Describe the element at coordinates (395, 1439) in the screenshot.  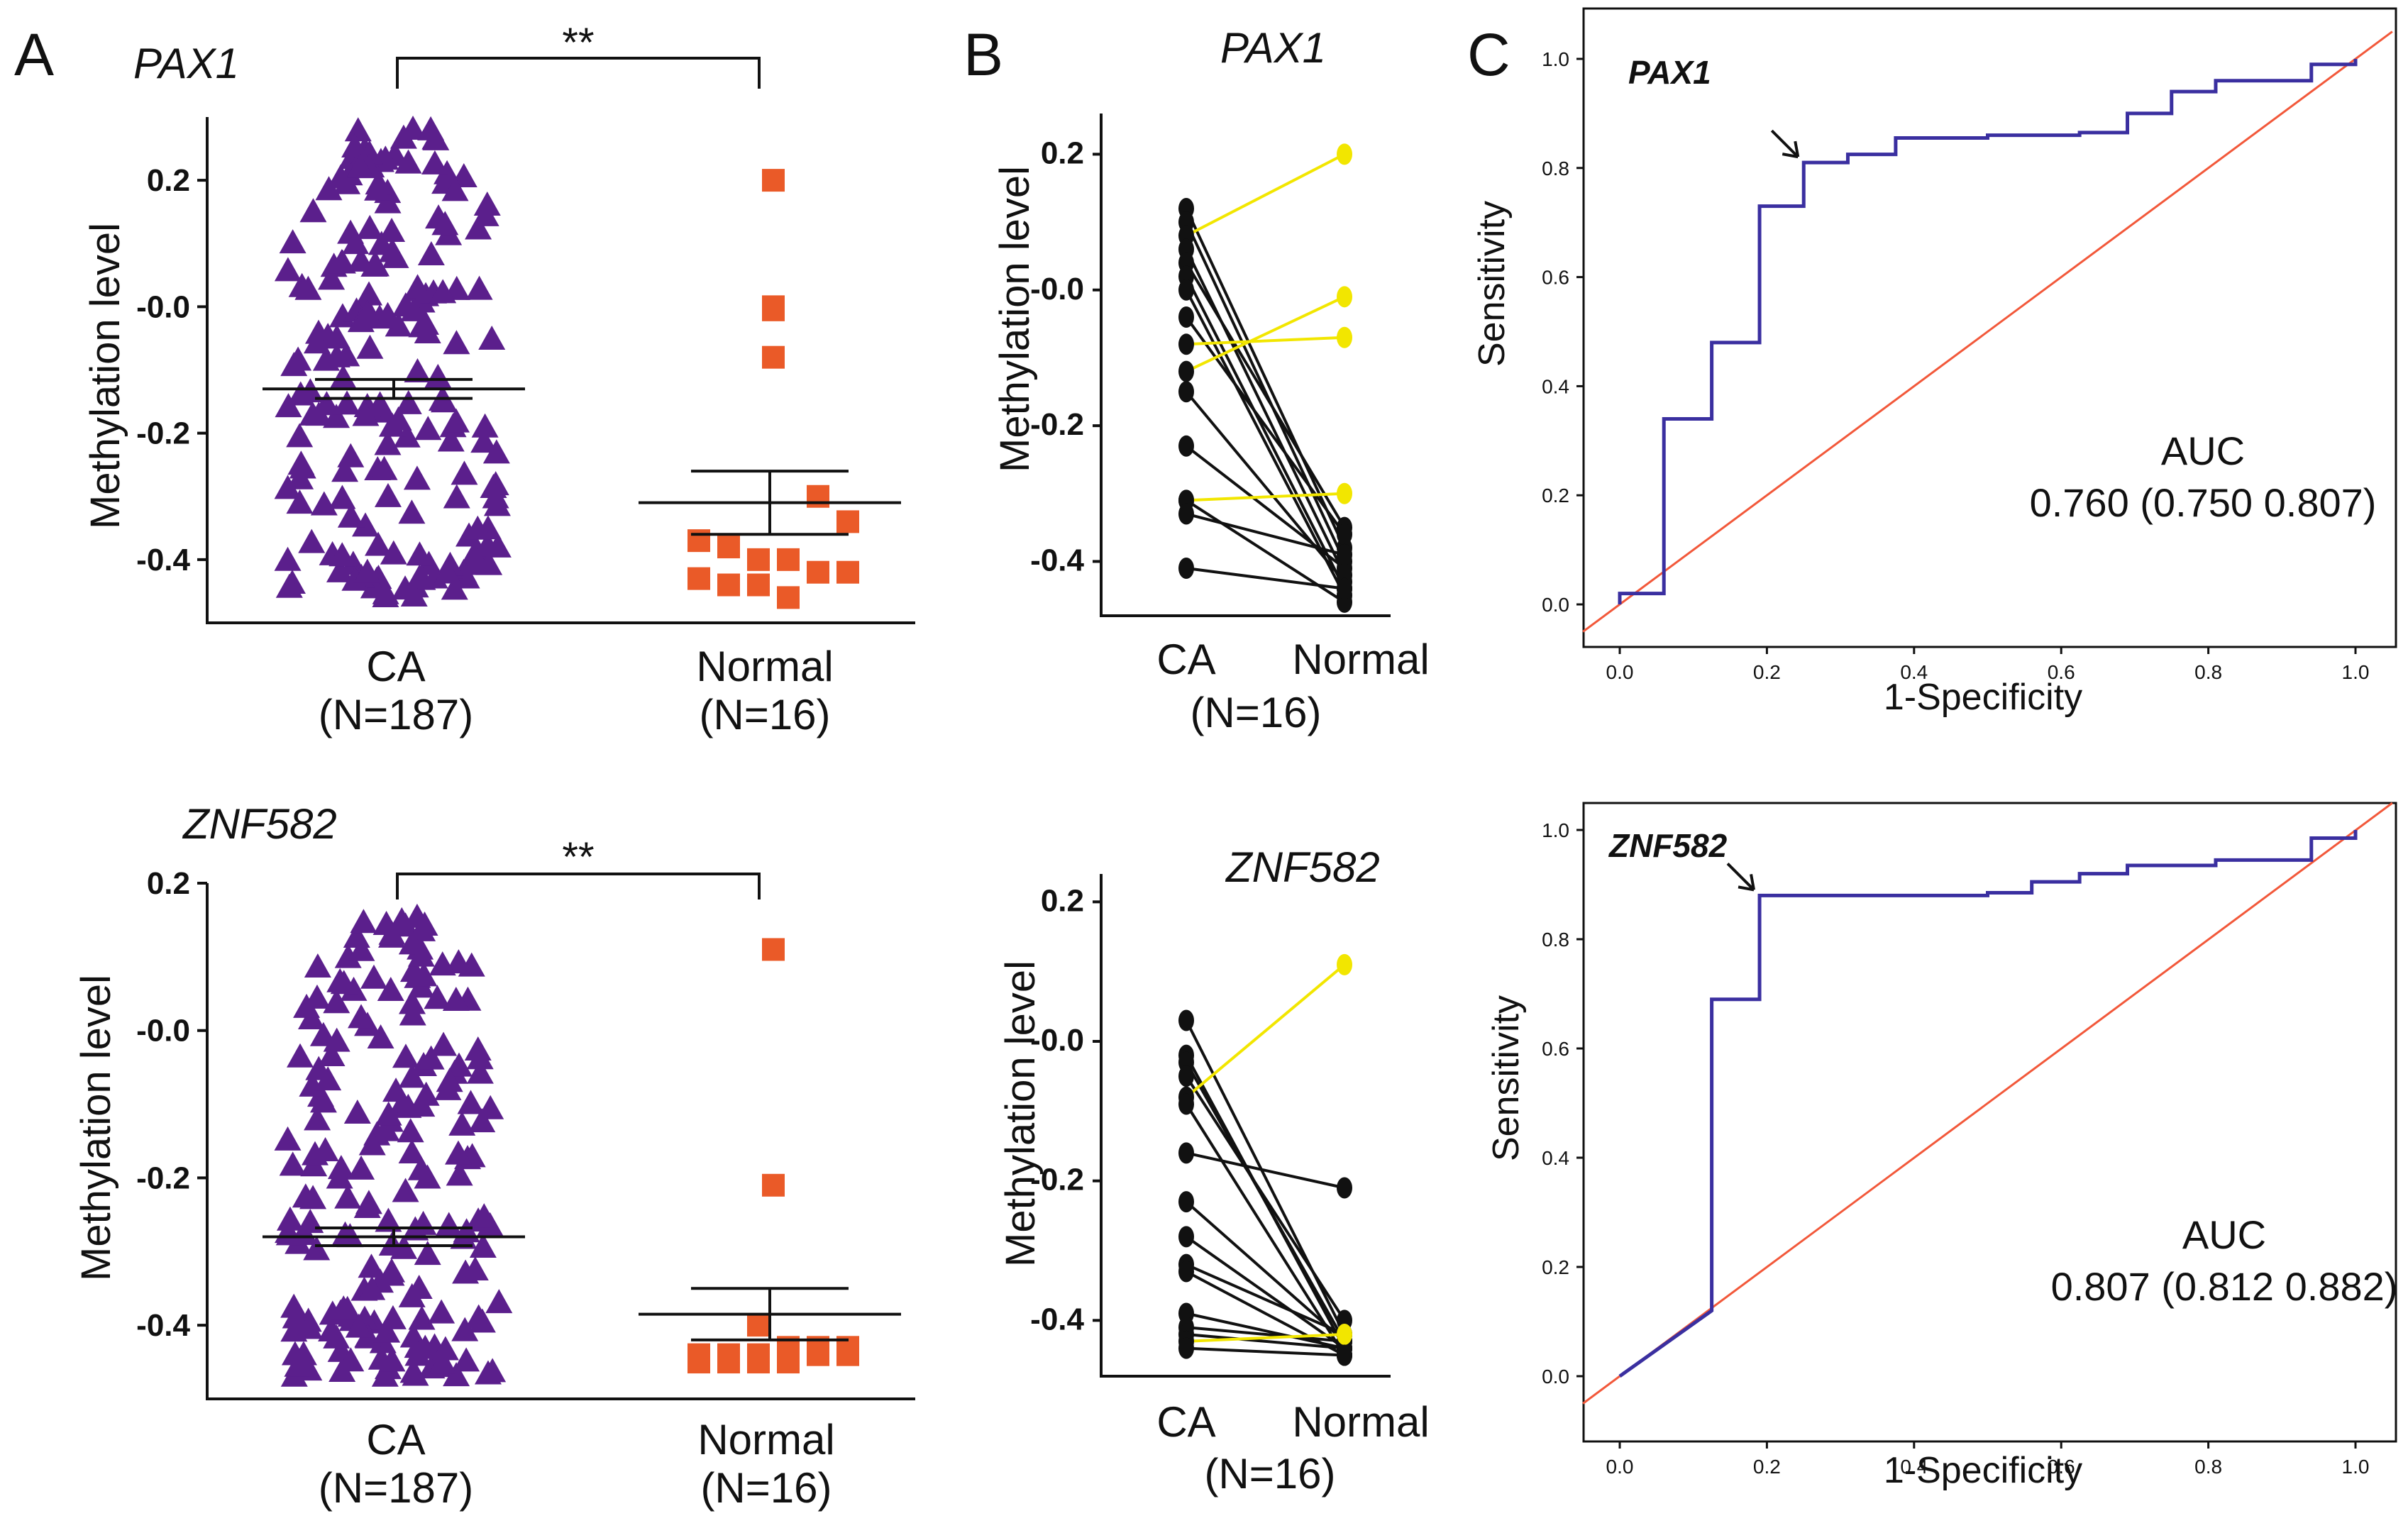
I see `category-label-ca: CA` at that location.